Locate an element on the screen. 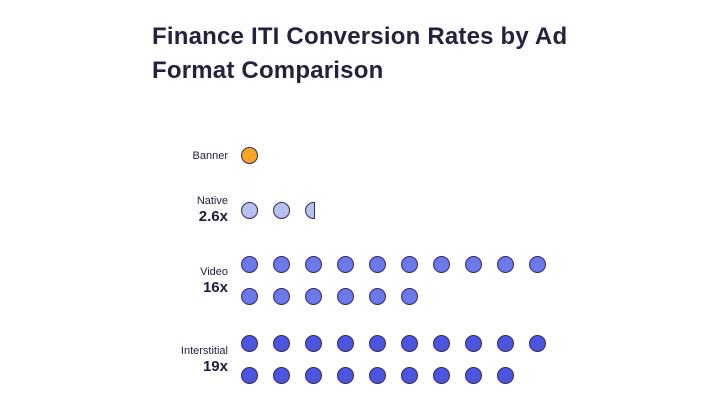 The image size is (713, 401). chart-row-video: Video 16x is located at coordinates (344, 280).